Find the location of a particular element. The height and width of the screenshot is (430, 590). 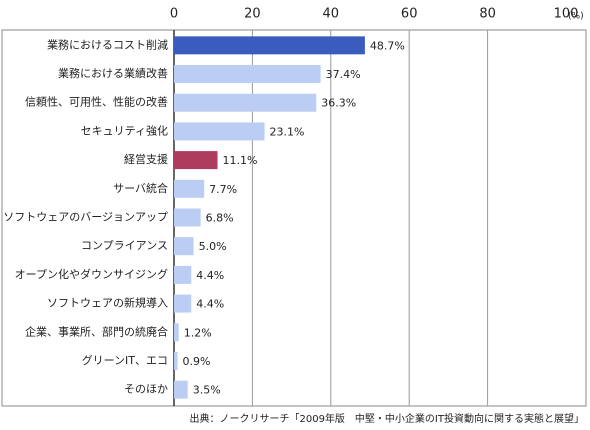

value-label: 23.1% is located at coordinates (287, 131).